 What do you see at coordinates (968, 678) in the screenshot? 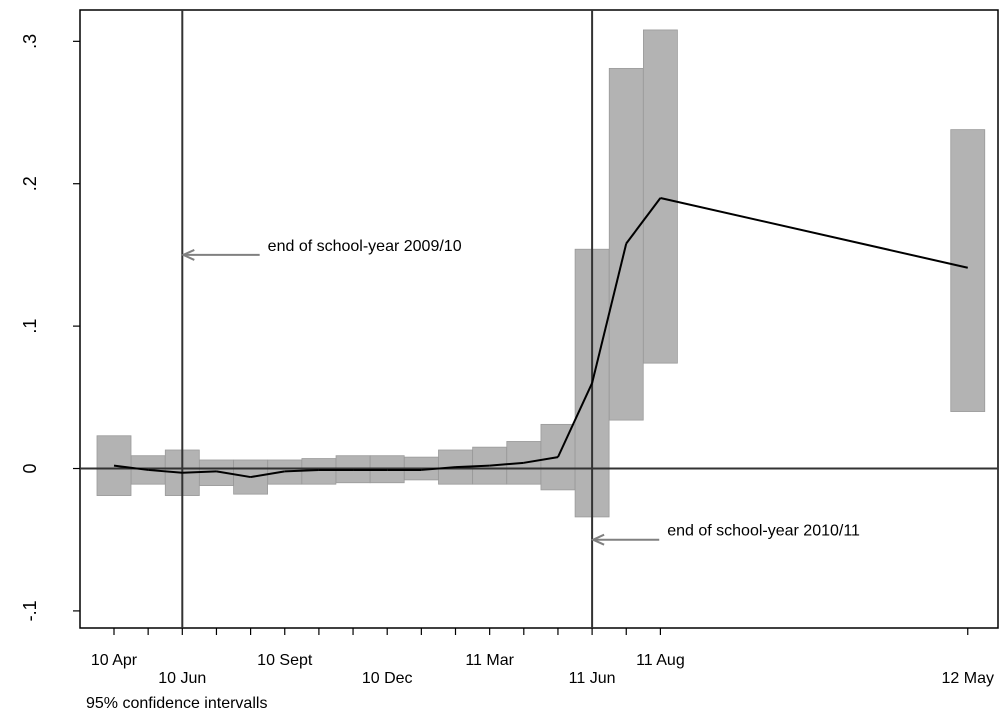
I see `x-tick-label: 12 May` at bounding box center [968, 678].